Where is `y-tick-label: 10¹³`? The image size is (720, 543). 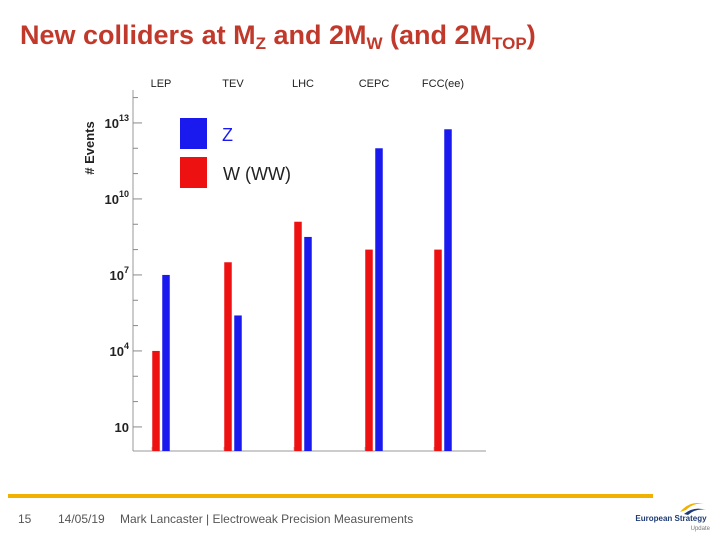 y-tick-label: 10¹³ is located at coordinates (117, 122).